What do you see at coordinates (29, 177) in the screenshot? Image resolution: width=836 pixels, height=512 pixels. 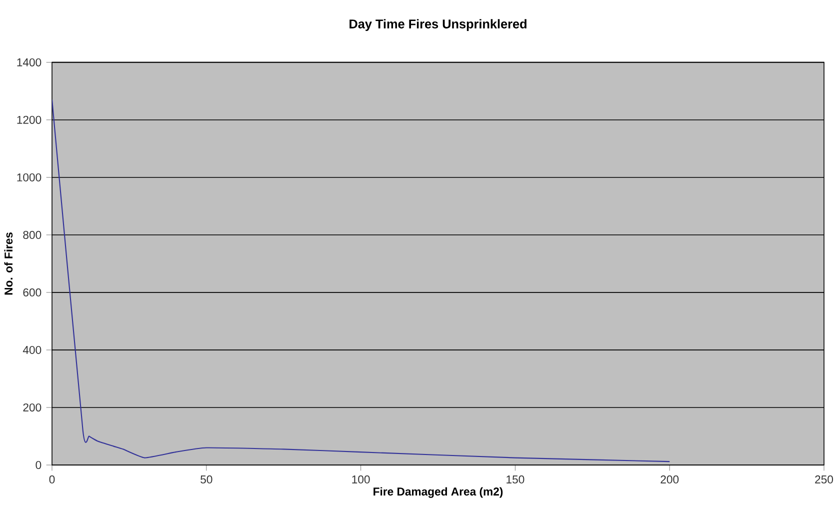 I see `y-tick-label: 1000` at bounding box center [29, 177].